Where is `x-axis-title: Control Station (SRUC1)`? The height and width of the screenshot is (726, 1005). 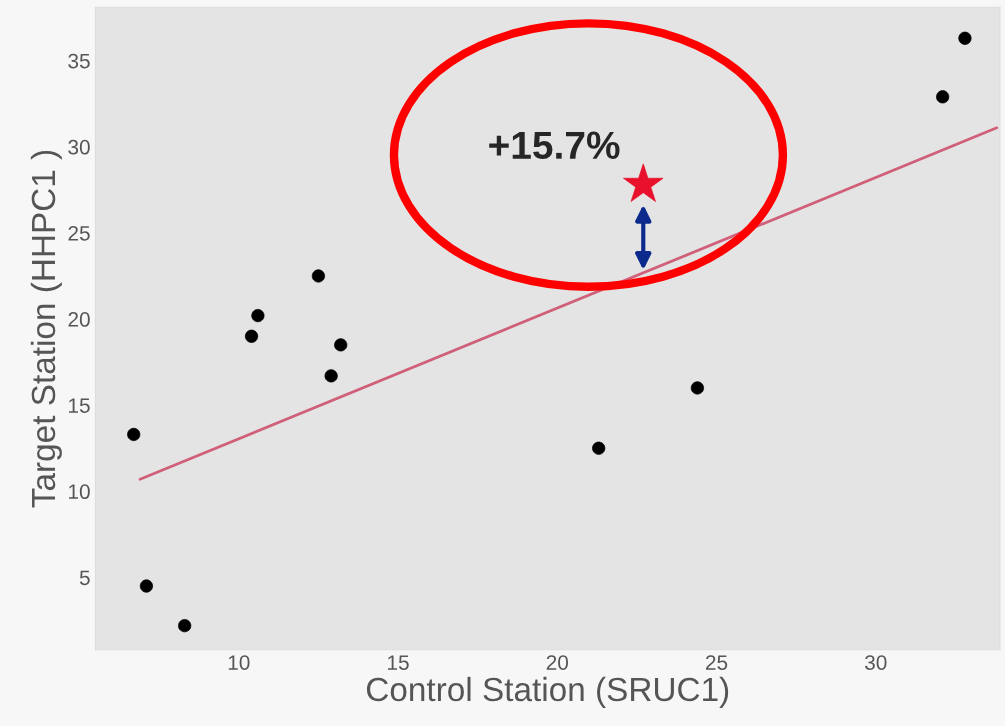 x-axis-title: Control Station (SRUC1) is located at coordinates (547, 692).